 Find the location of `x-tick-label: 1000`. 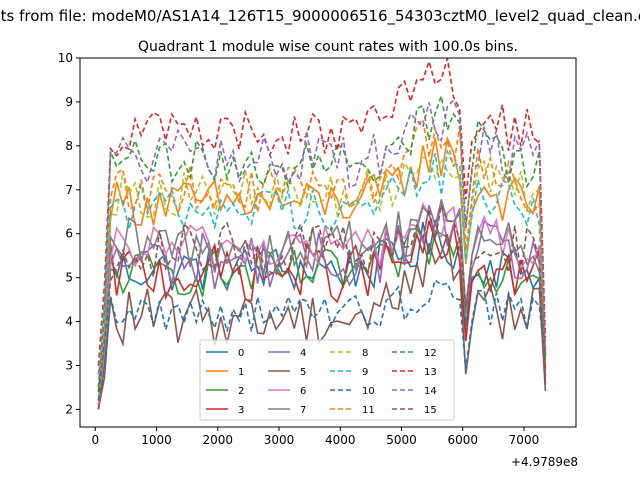

x-tick-label: 1000 is located at coordinates (156, 440).